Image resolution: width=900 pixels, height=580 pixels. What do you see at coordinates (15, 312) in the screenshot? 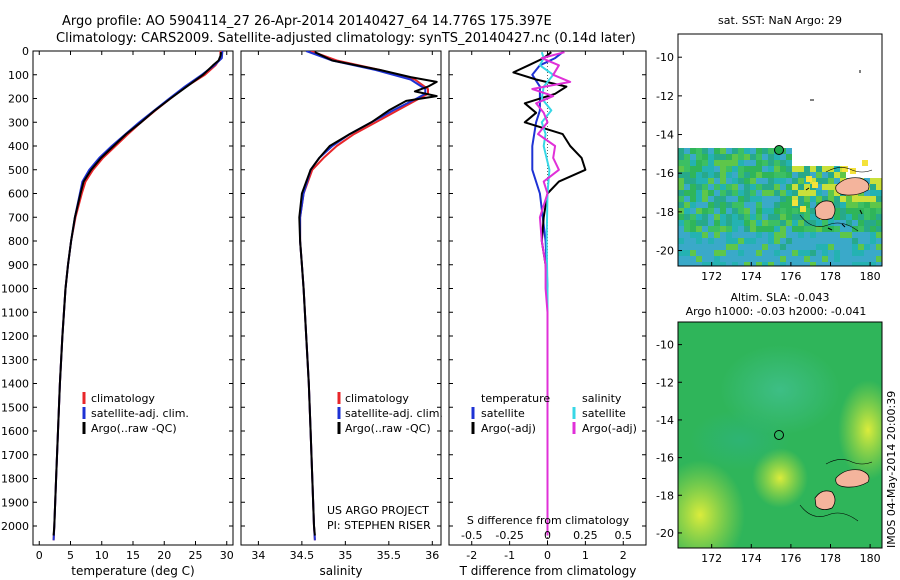
I see `depth-tick-label: 1100` at bounding box center [15, 312].